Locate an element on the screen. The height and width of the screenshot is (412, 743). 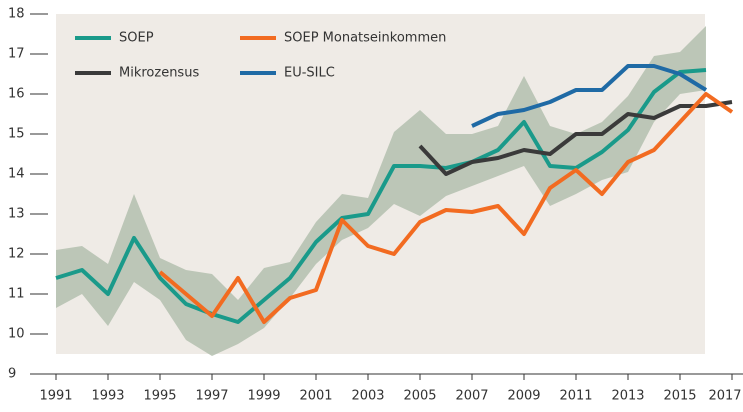
y-tick-label: 10 is located at coordinates (16, 334).